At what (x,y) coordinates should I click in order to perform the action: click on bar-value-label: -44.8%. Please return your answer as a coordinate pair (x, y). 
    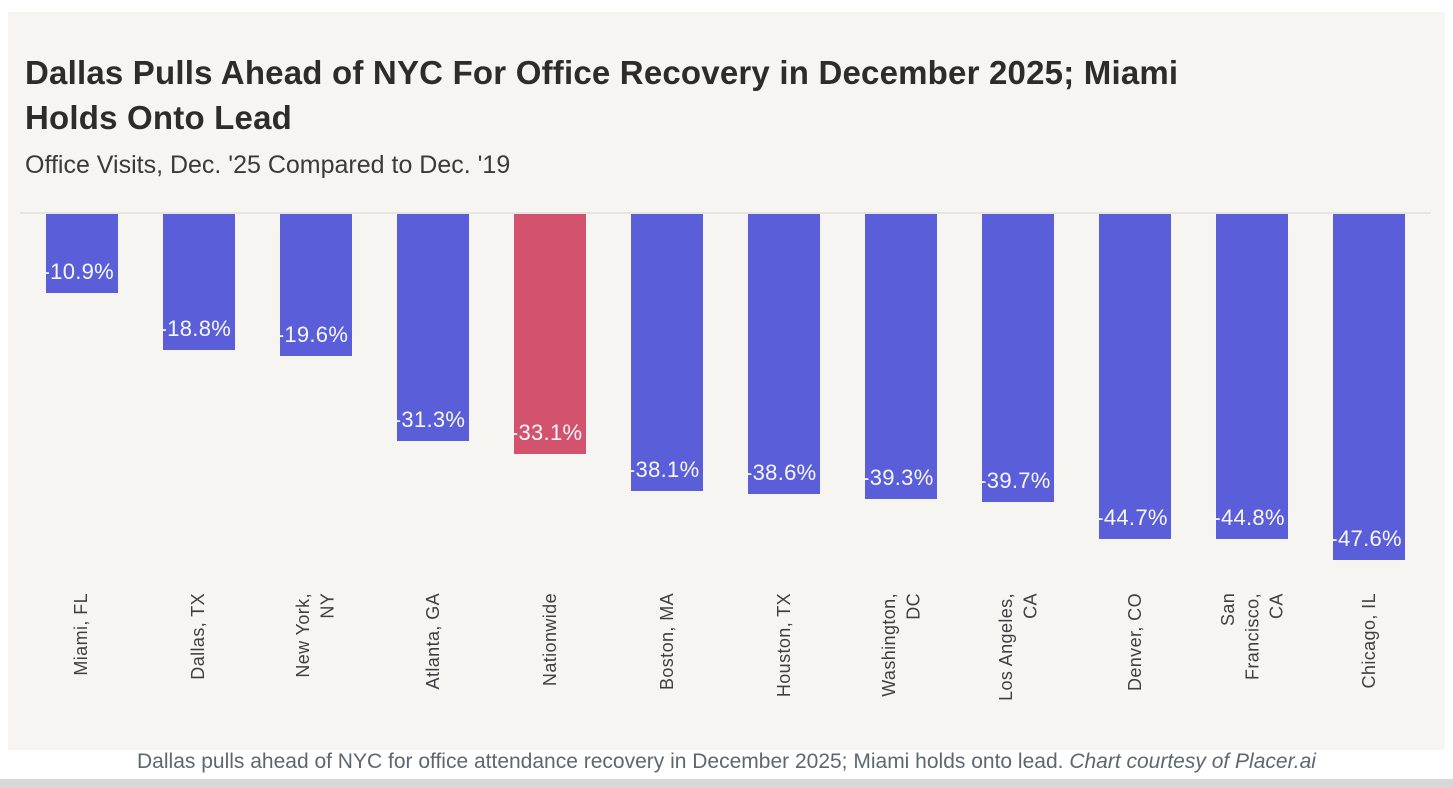
    Looking at the image, I should click on (1249, 517).